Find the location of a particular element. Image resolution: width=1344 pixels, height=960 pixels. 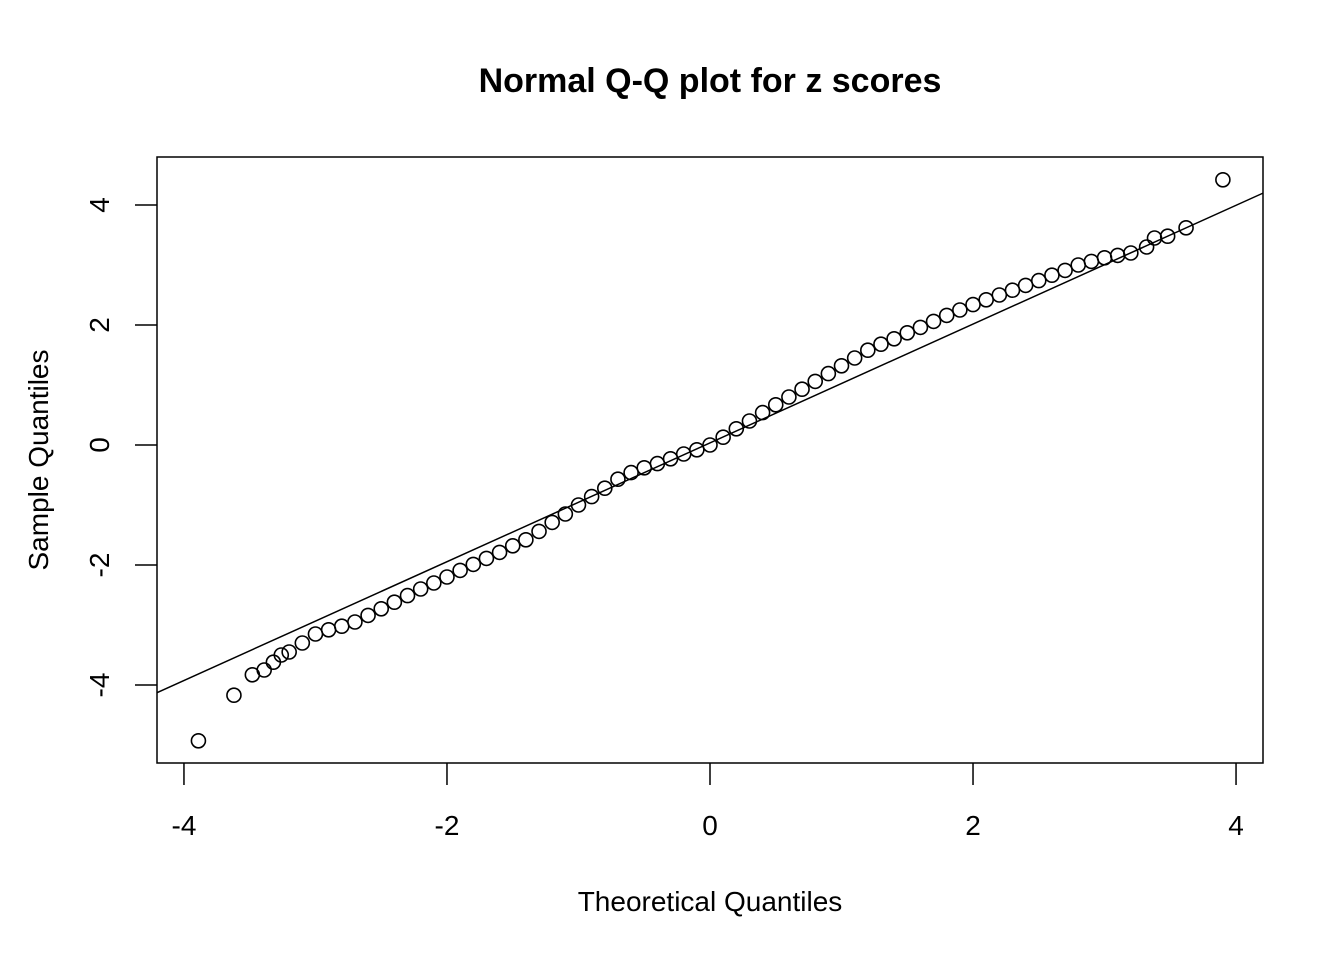

x-axis-label: Theoretical Quantiles is located at coordinates (710, 901).